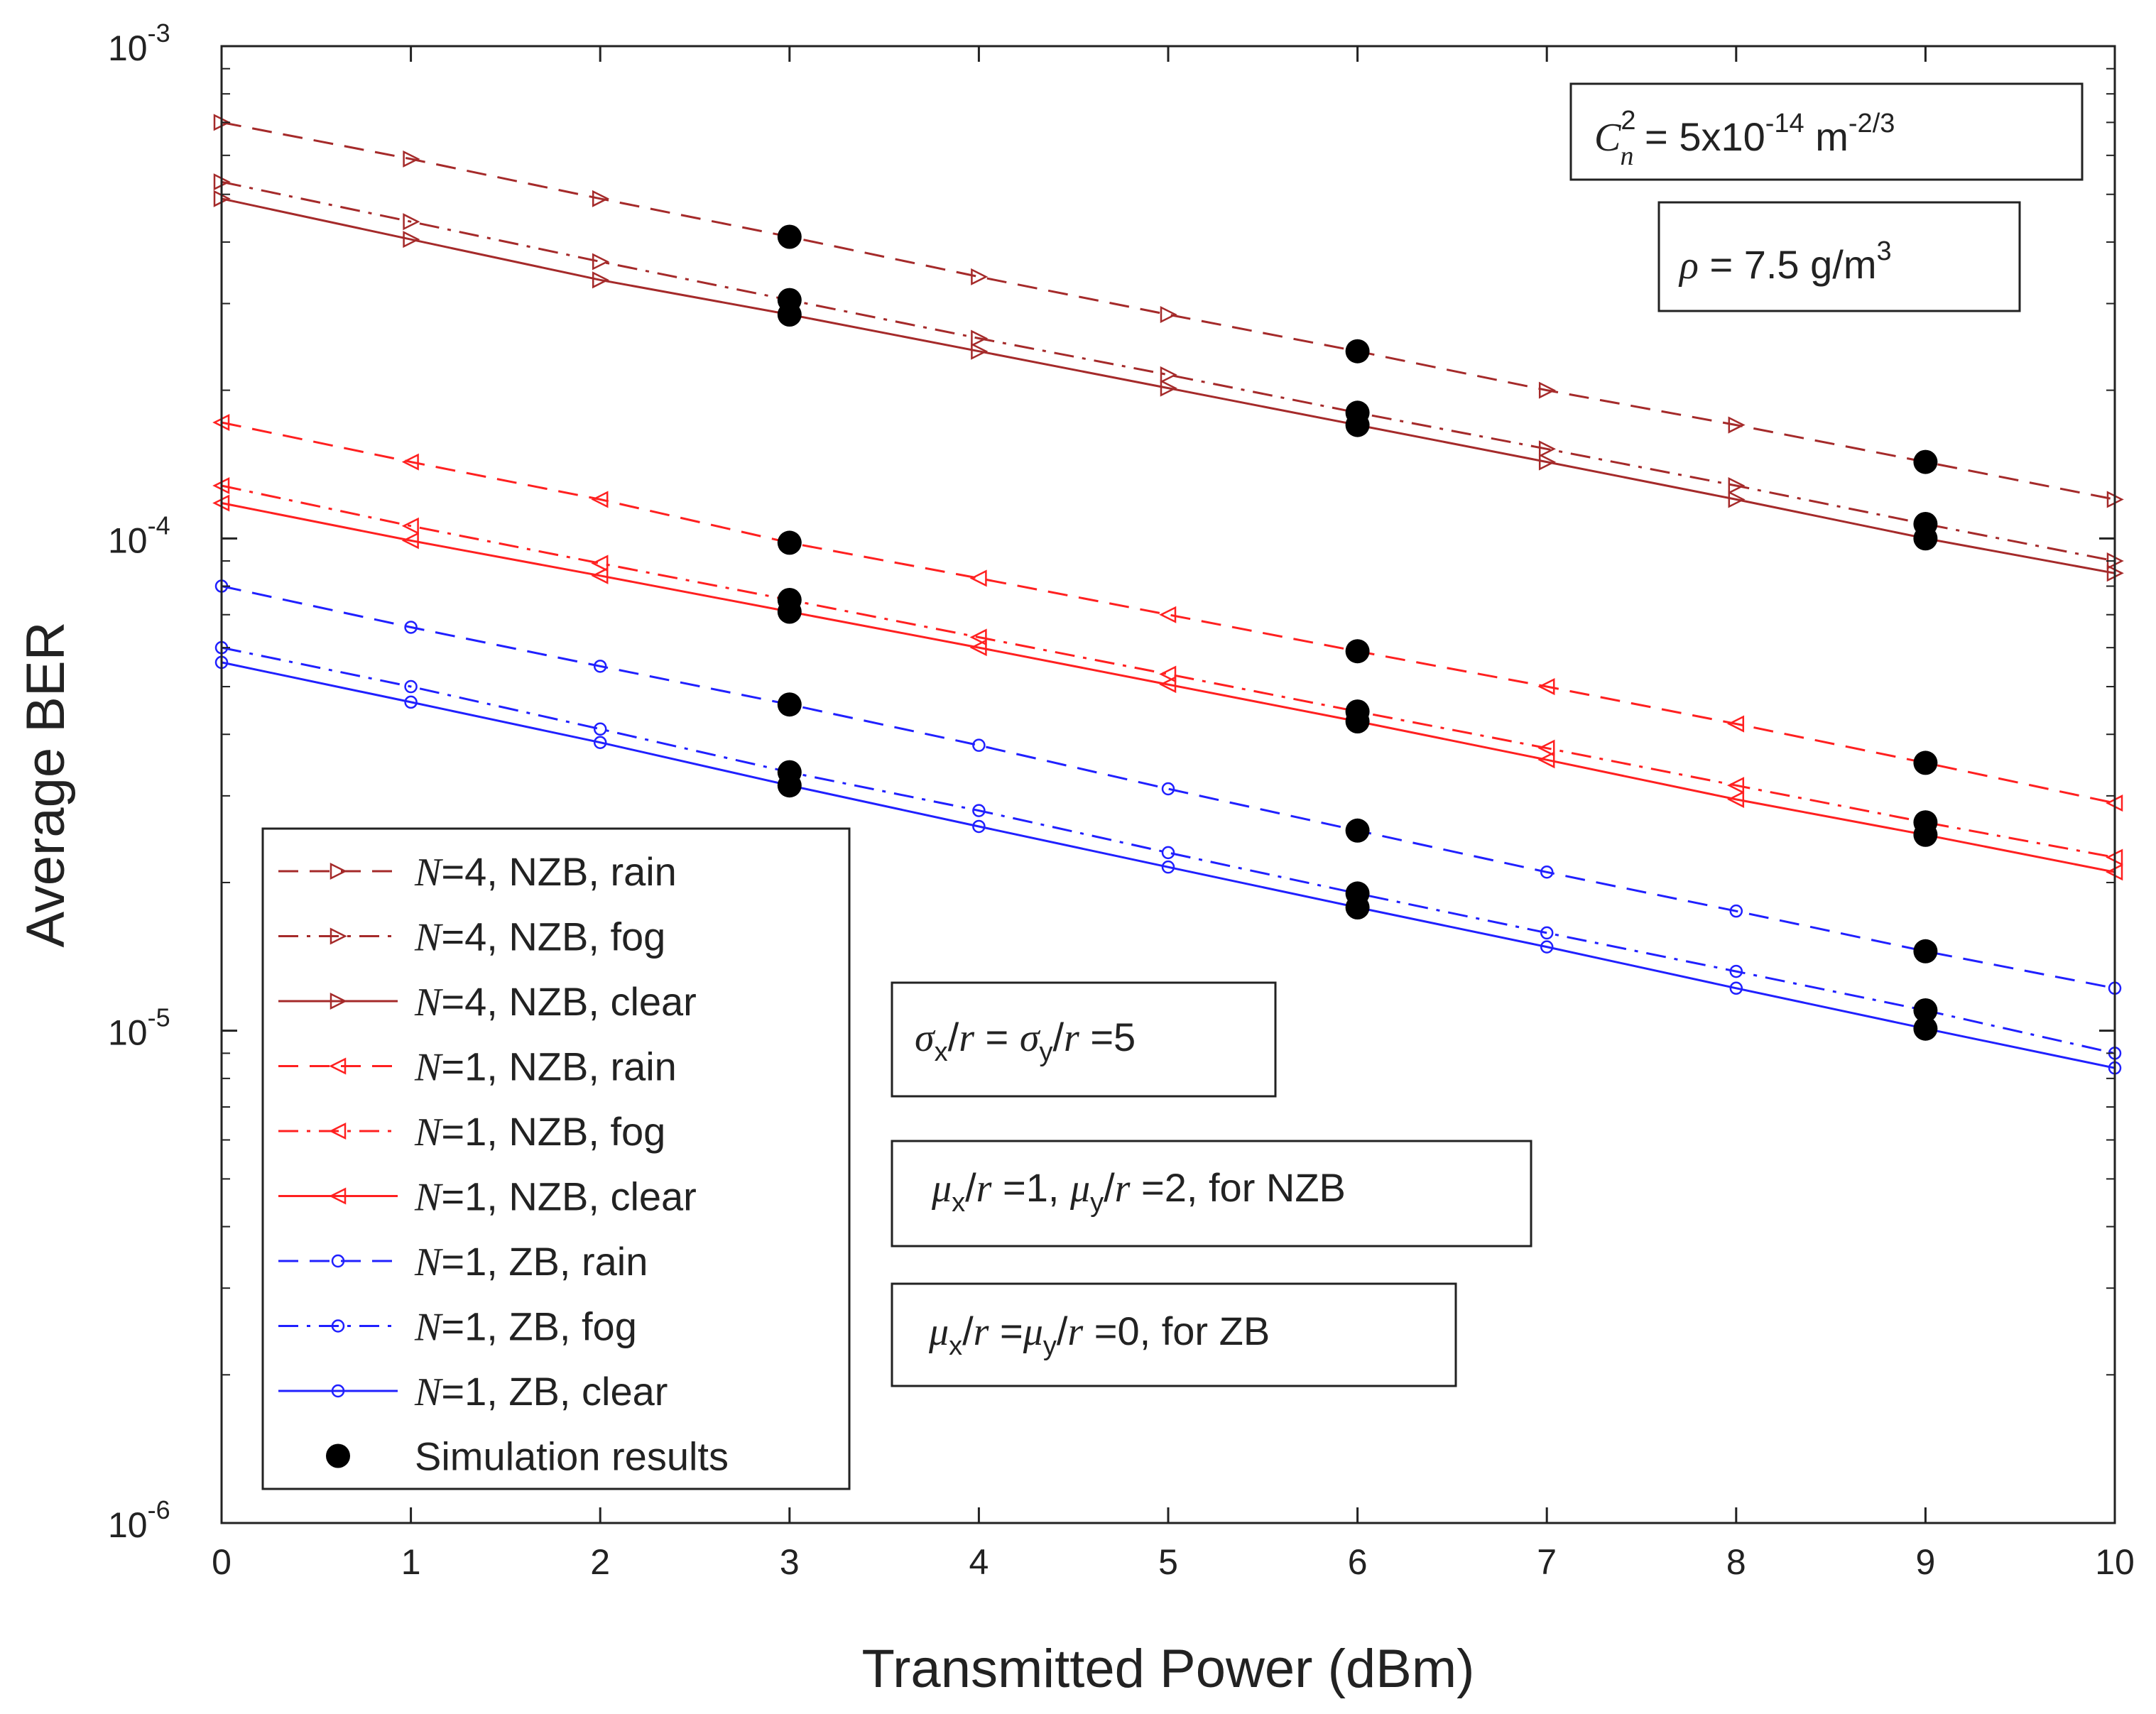  What do you see at coordinates (1827, 136) in the screenshot?
I see `cn2-unit: m` at bounding box center [1827, 136].